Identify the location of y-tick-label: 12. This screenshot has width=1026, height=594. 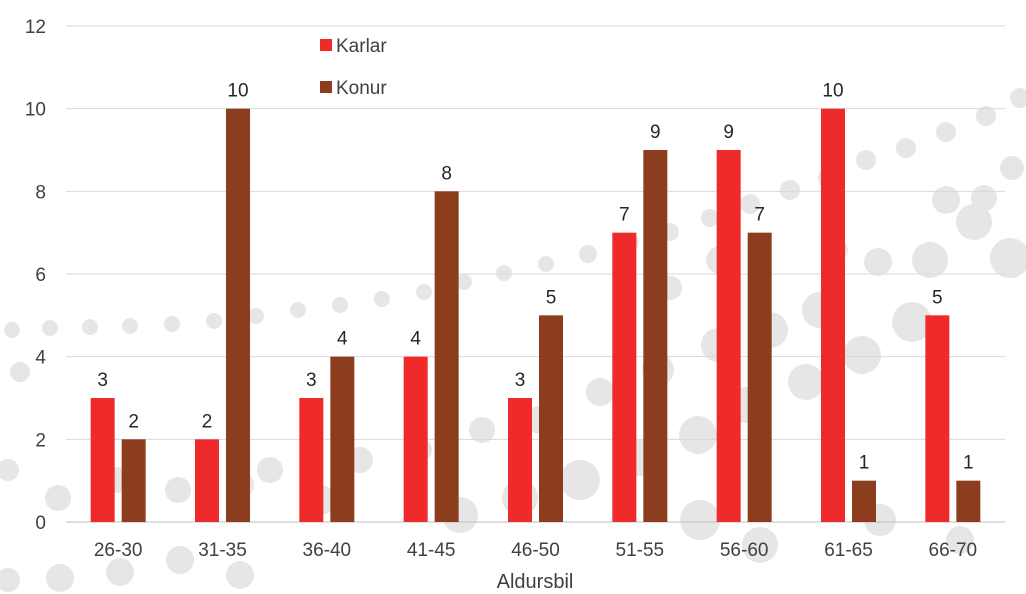
(35, 27).